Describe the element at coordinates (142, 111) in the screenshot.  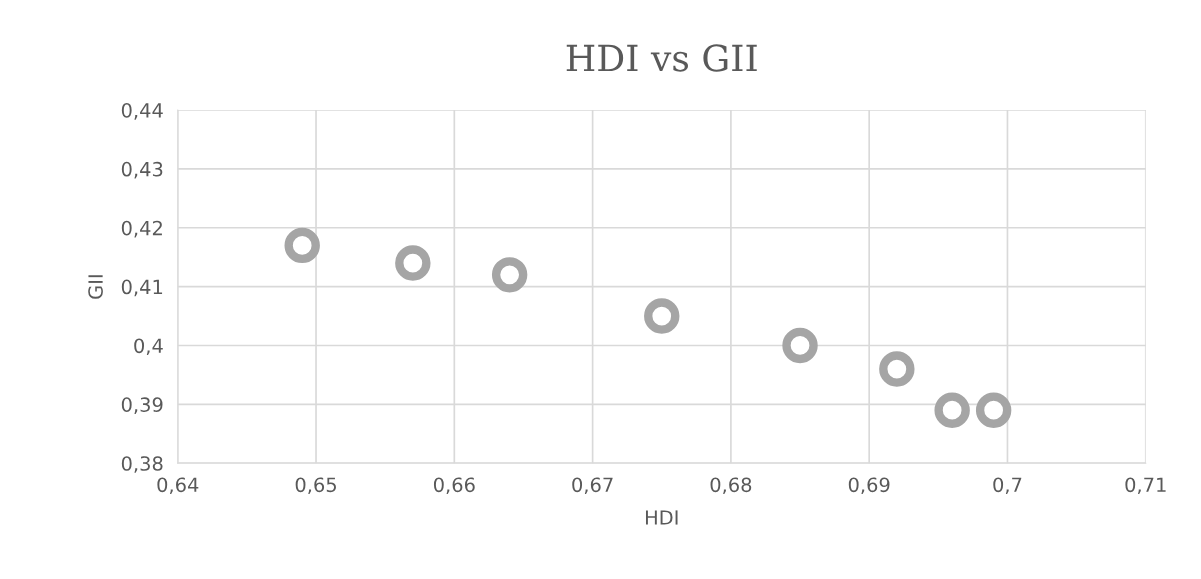
I see `y-tick-label: 0,44` at that location.